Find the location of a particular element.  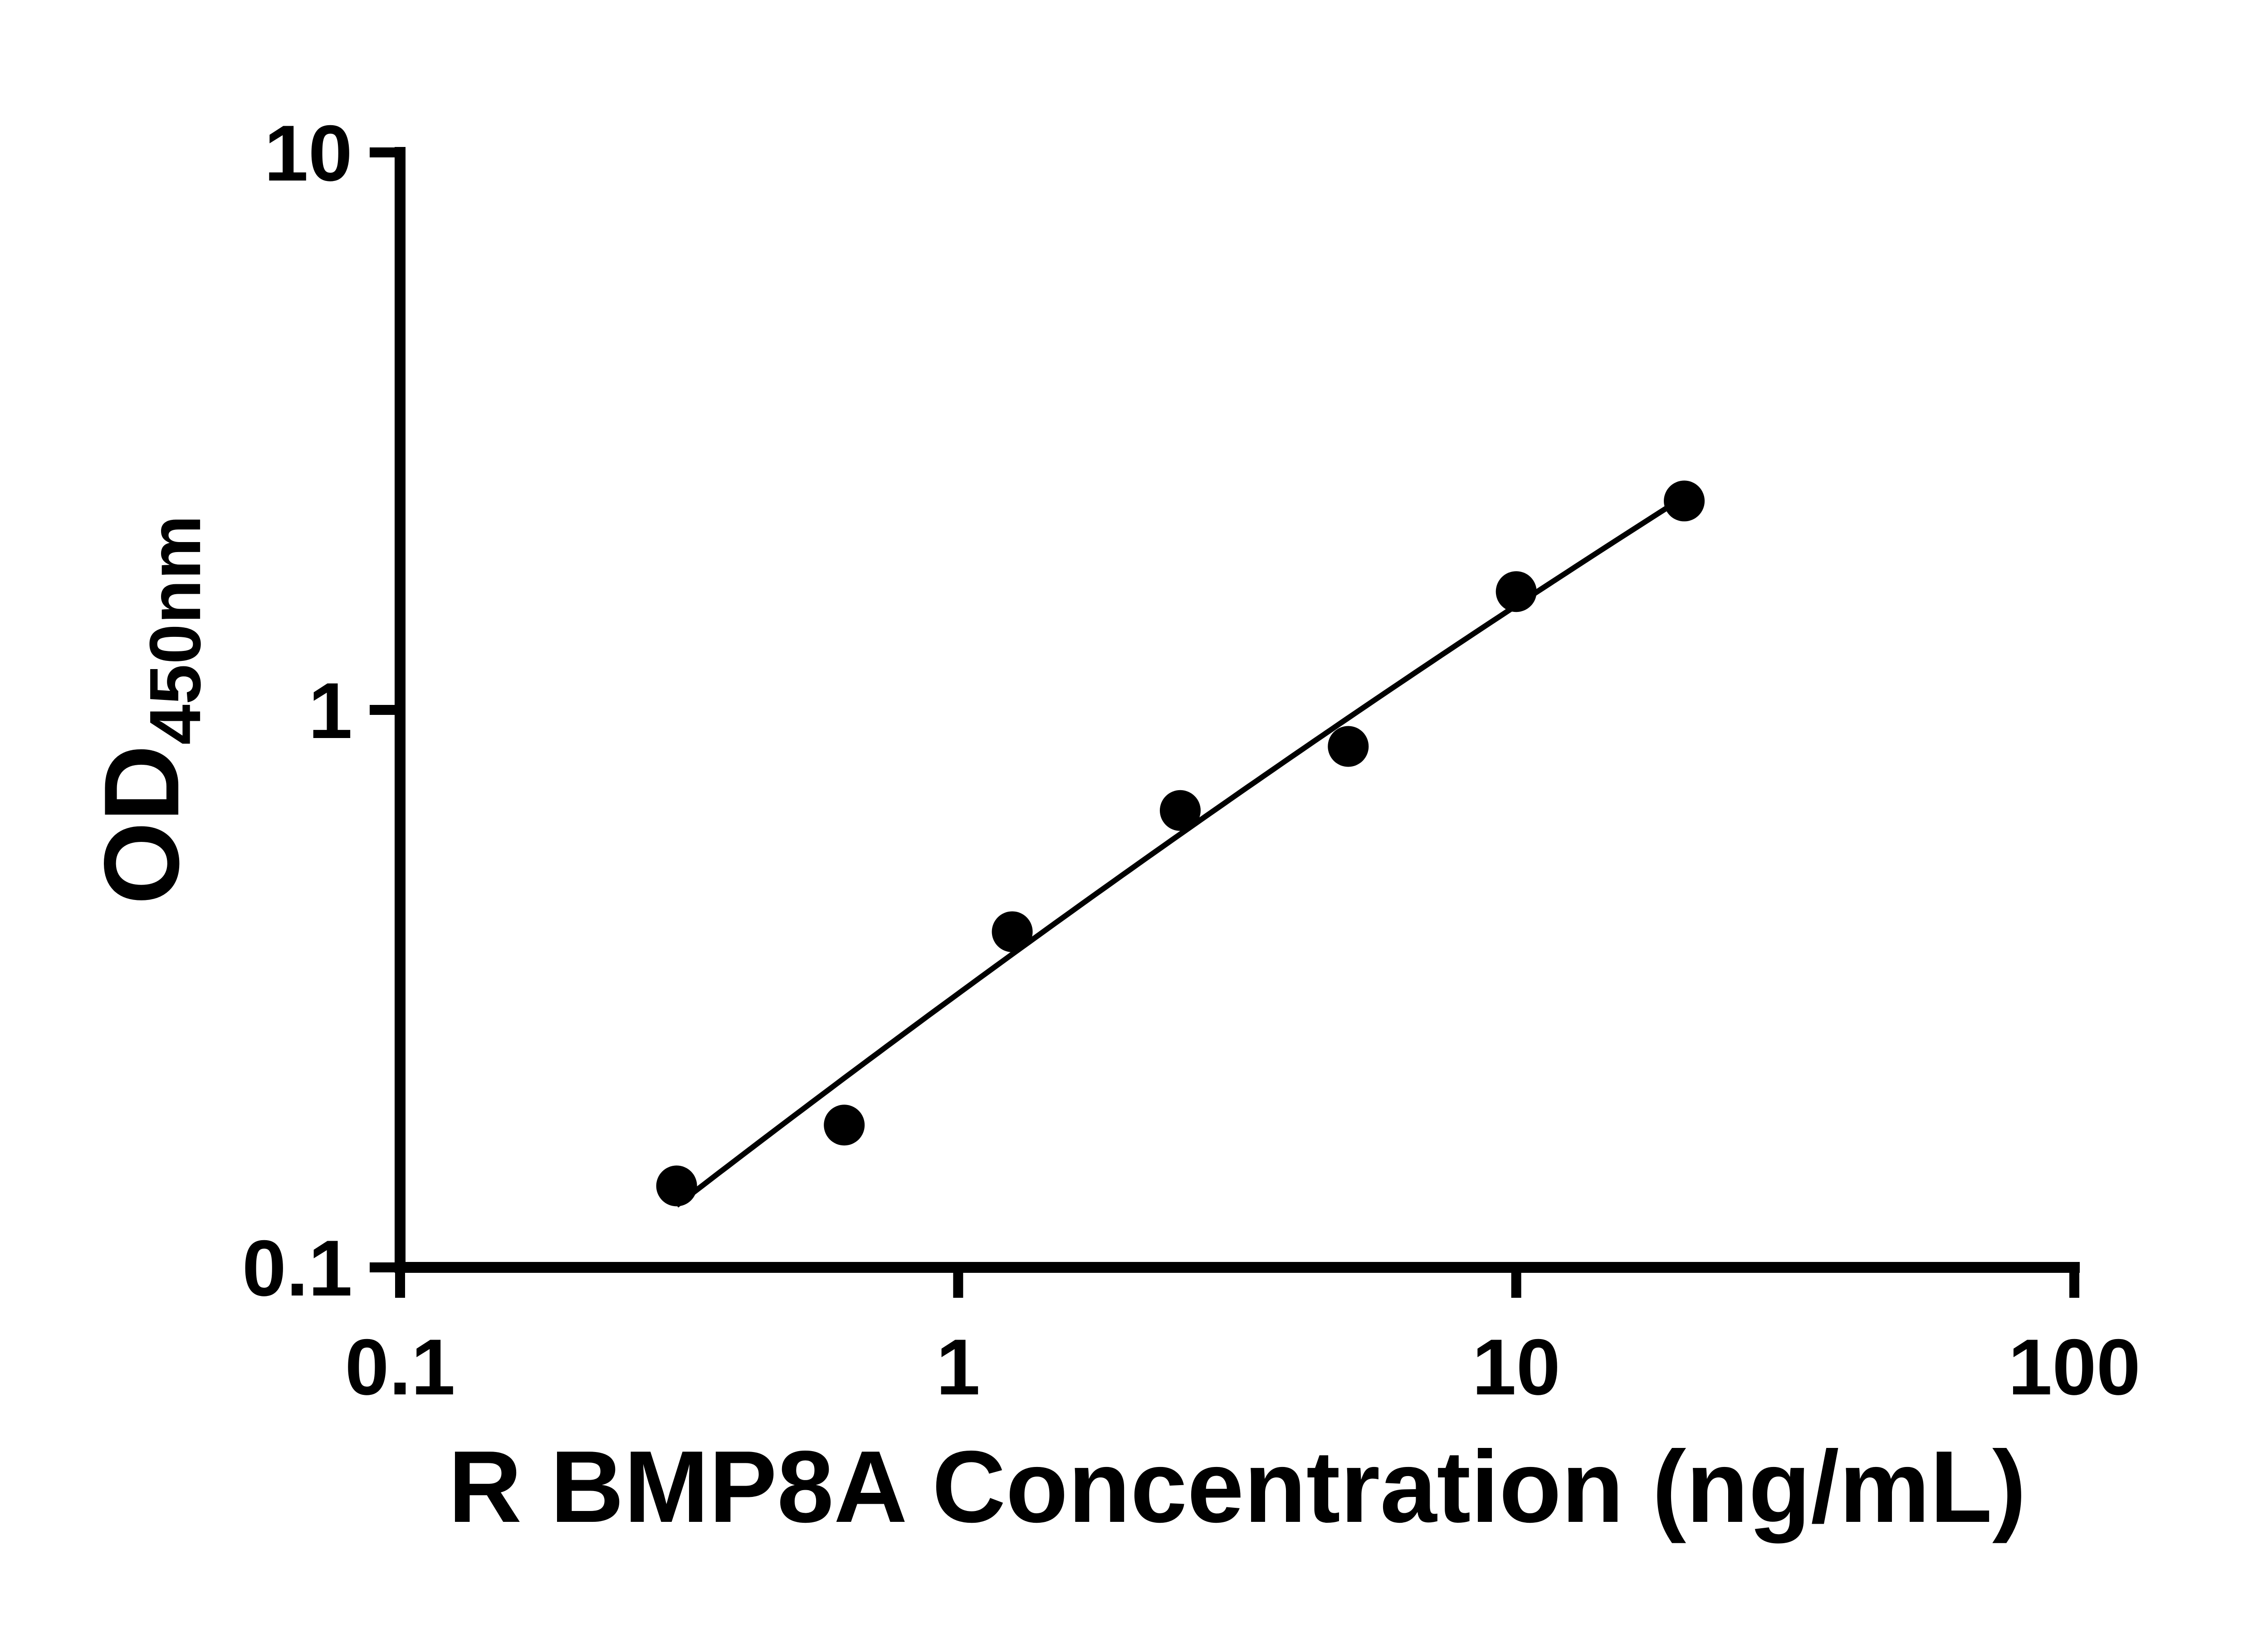

x-axis-title: R BMP8A Concentration (ng/mL) is located at coordinates (1237, 1486).